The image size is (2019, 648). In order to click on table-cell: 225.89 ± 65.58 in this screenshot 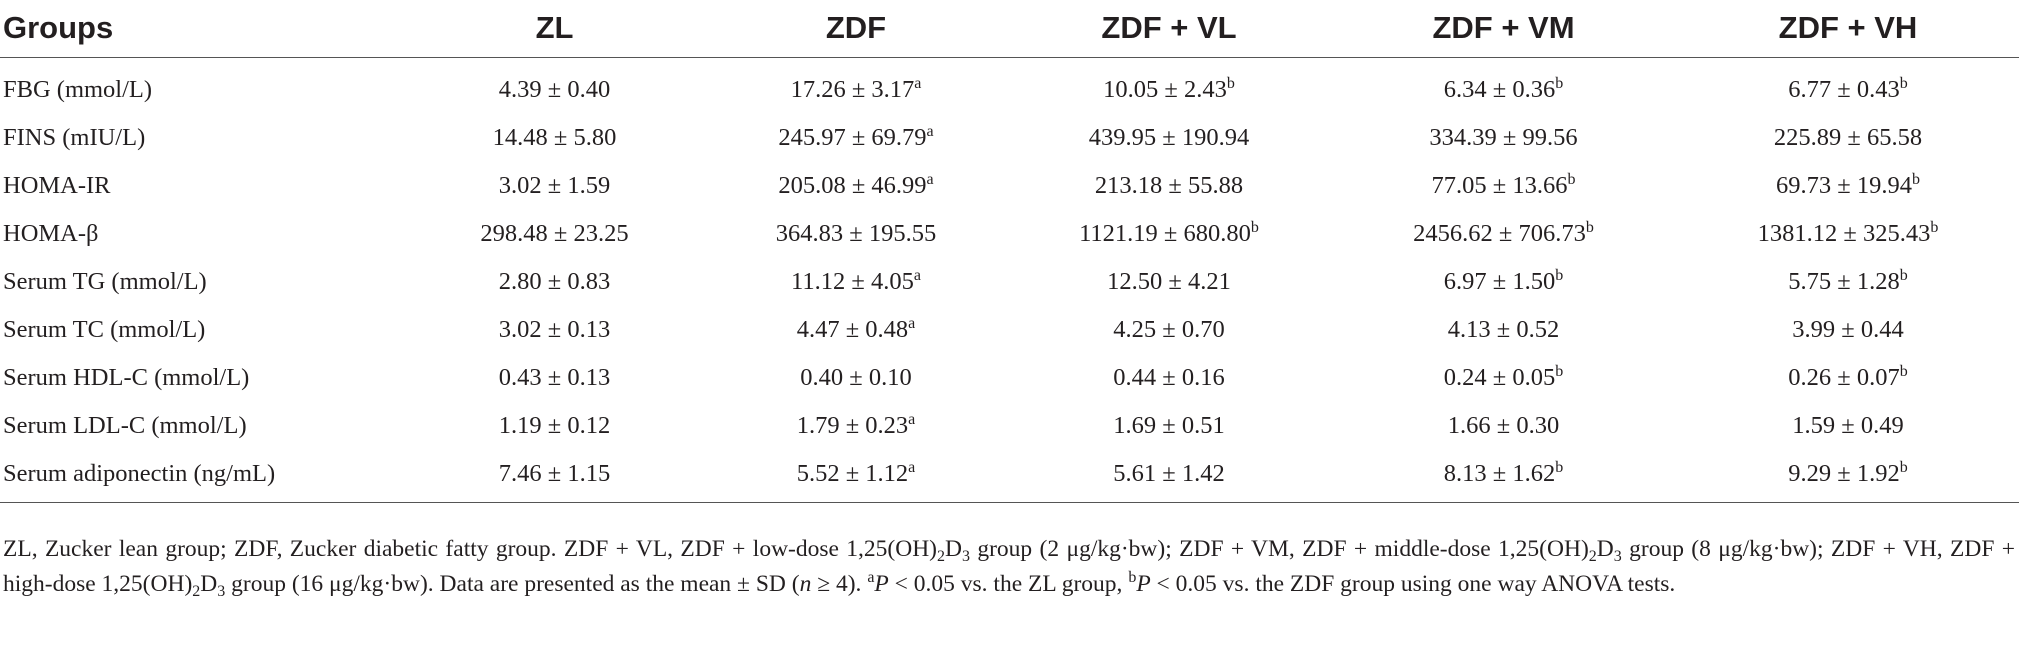, I will do `click(1848, 138)`.